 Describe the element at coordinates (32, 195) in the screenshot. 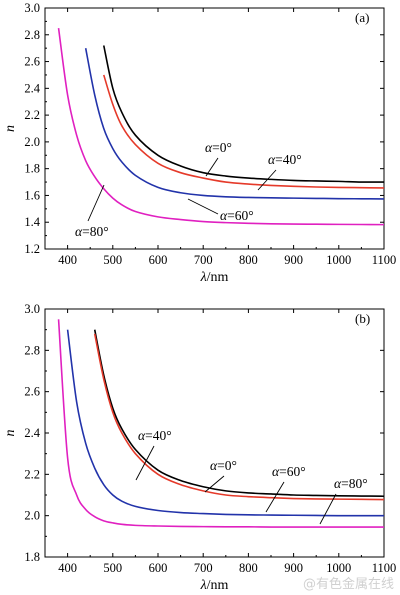

I see `y-tick-label: 1.6` at that location.